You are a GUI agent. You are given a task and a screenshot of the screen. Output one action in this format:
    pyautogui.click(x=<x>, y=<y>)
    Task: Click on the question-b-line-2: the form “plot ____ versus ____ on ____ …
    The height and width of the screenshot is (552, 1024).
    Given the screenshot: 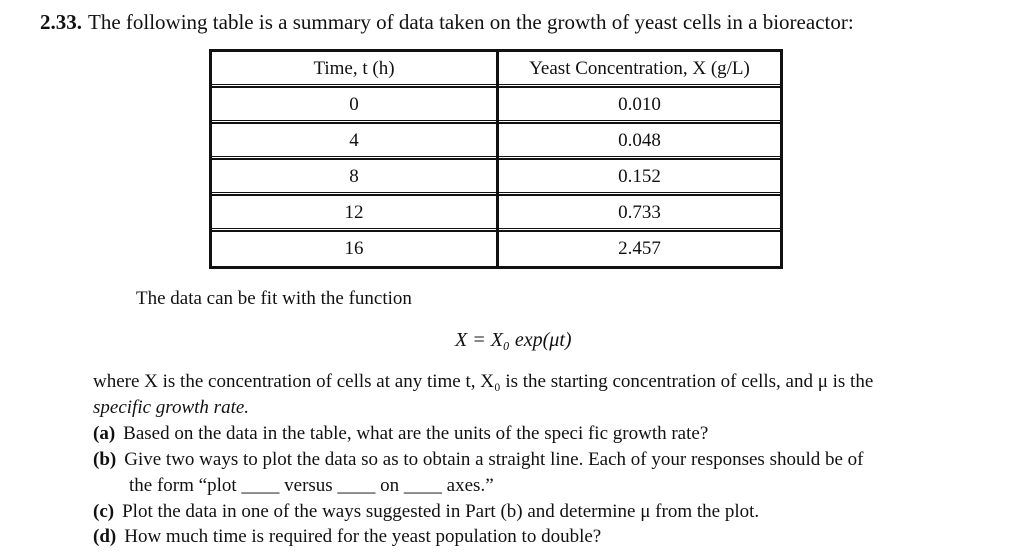 What is the action you would take?
    pyautogui.click(x=311, y=485)
    